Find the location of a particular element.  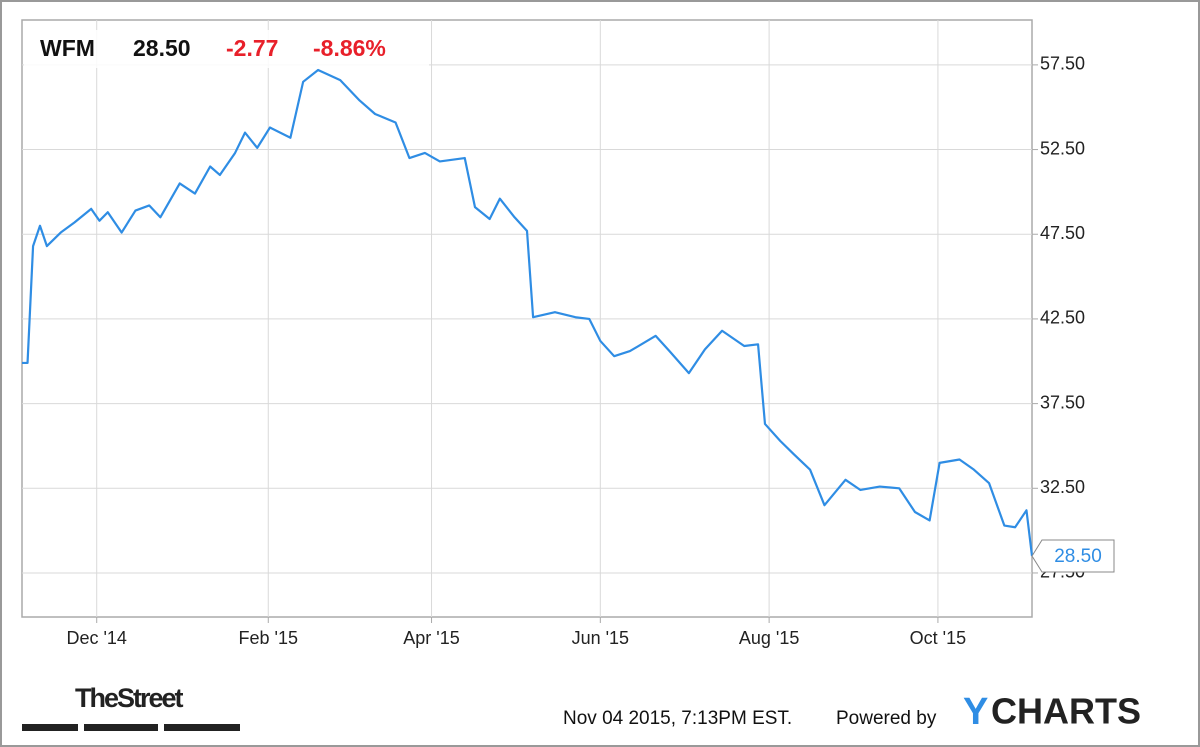

x-tick-label: Feb '15 is located at coordinates (268, 638).